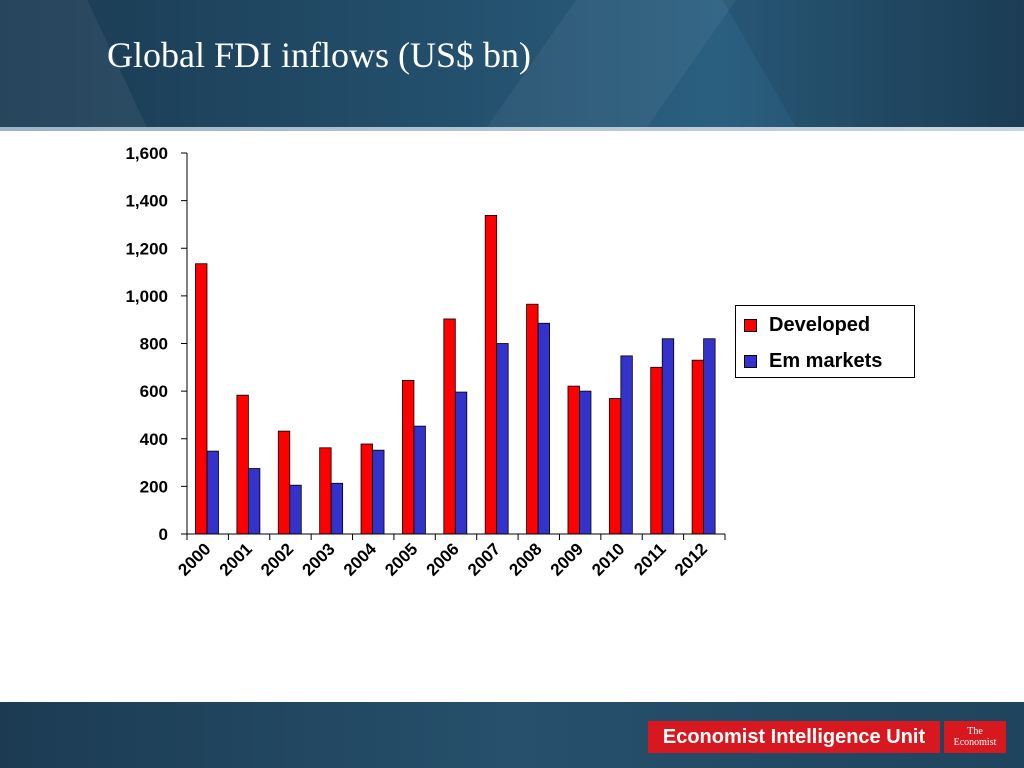  What do you see at coordinates (794, 737) in the screenshot?
I see `eiu-logo: Economist Intelligence Unit` at bounding box center [794, 737].